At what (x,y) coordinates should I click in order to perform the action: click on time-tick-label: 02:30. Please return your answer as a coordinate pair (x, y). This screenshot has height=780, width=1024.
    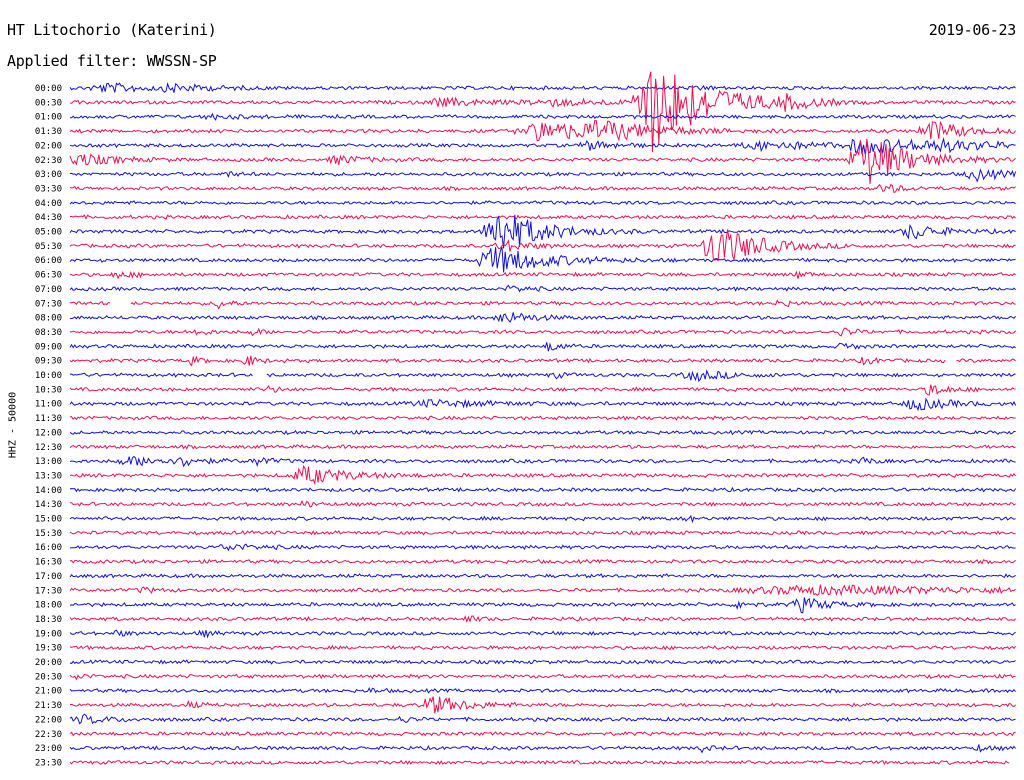
    Looking at the image, I should click on (48, 161).